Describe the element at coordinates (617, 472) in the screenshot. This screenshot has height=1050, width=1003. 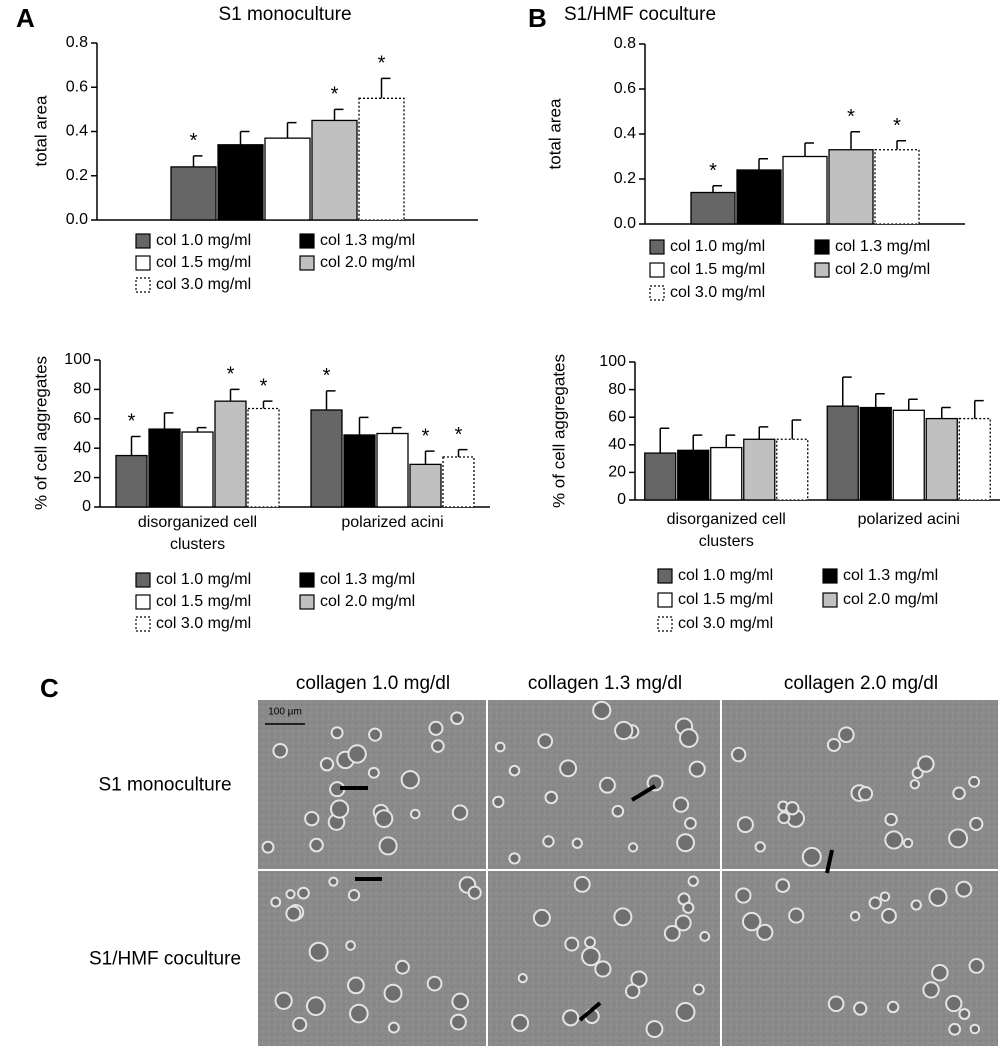
I see `y-tick-label: 20` at that location.